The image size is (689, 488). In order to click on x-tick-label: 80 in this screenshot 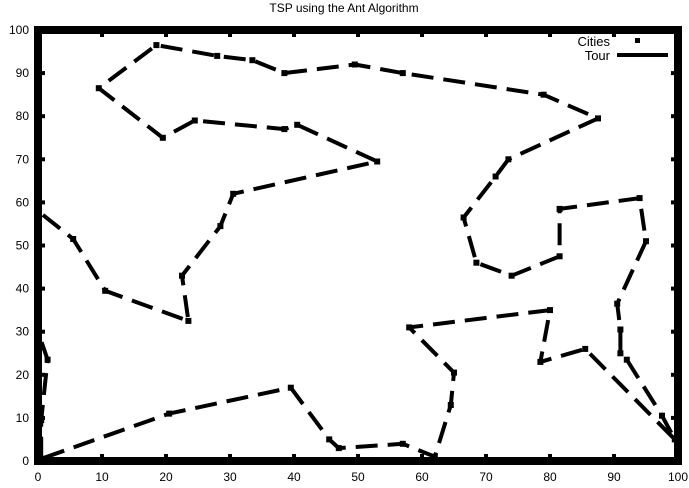, I will do `click(550, 477)`.